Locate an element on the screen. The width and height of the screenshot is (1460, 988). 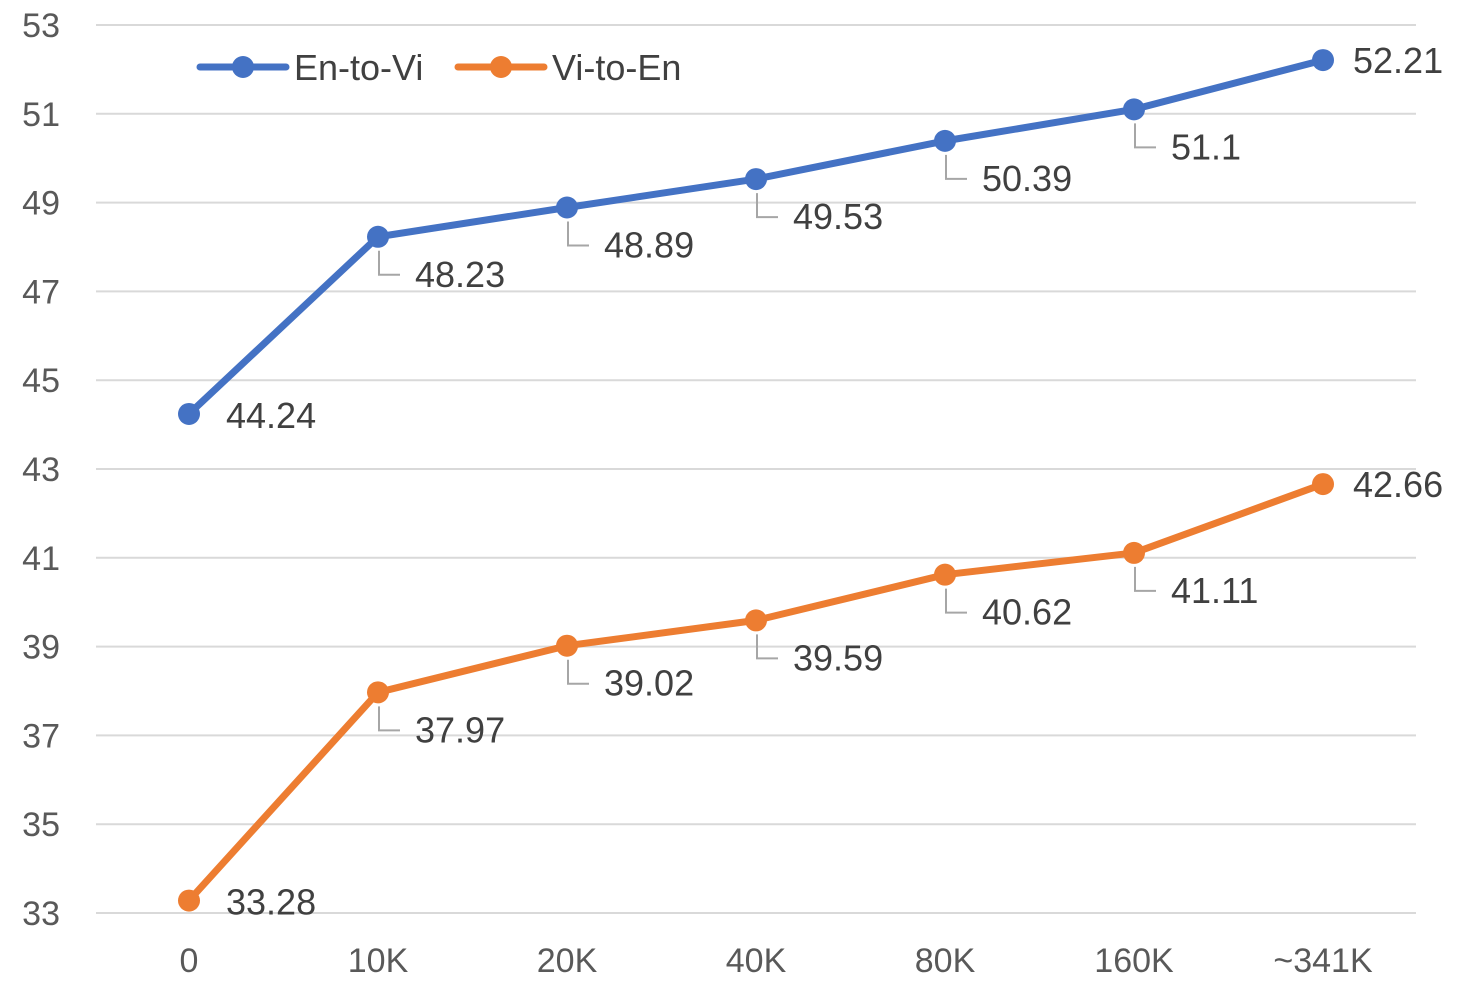
y-tick-label: 35 is located at coordinates (41, 825).